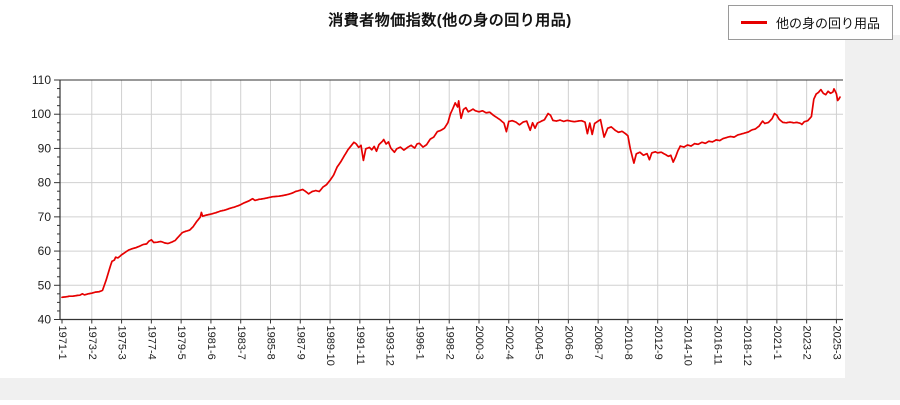 This screenshot has height=405, width=900. What do you see at coordinates (41, 114) in the screenshot?
I see `svg-text: 100` at bounding box center [41, 114].